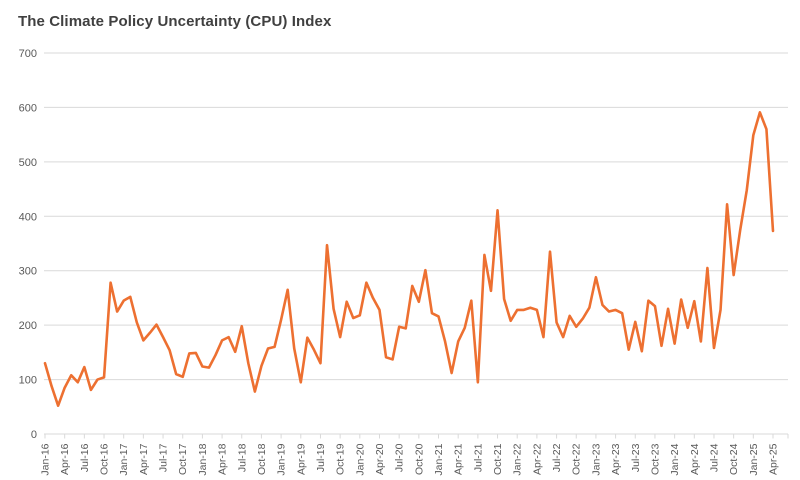 This screenshot has height=480, width=800. What do you see at coordinates (380, 459) in the screenshot?
I see `x-axis-label: Apr-20` at bounding box center [380, 459].